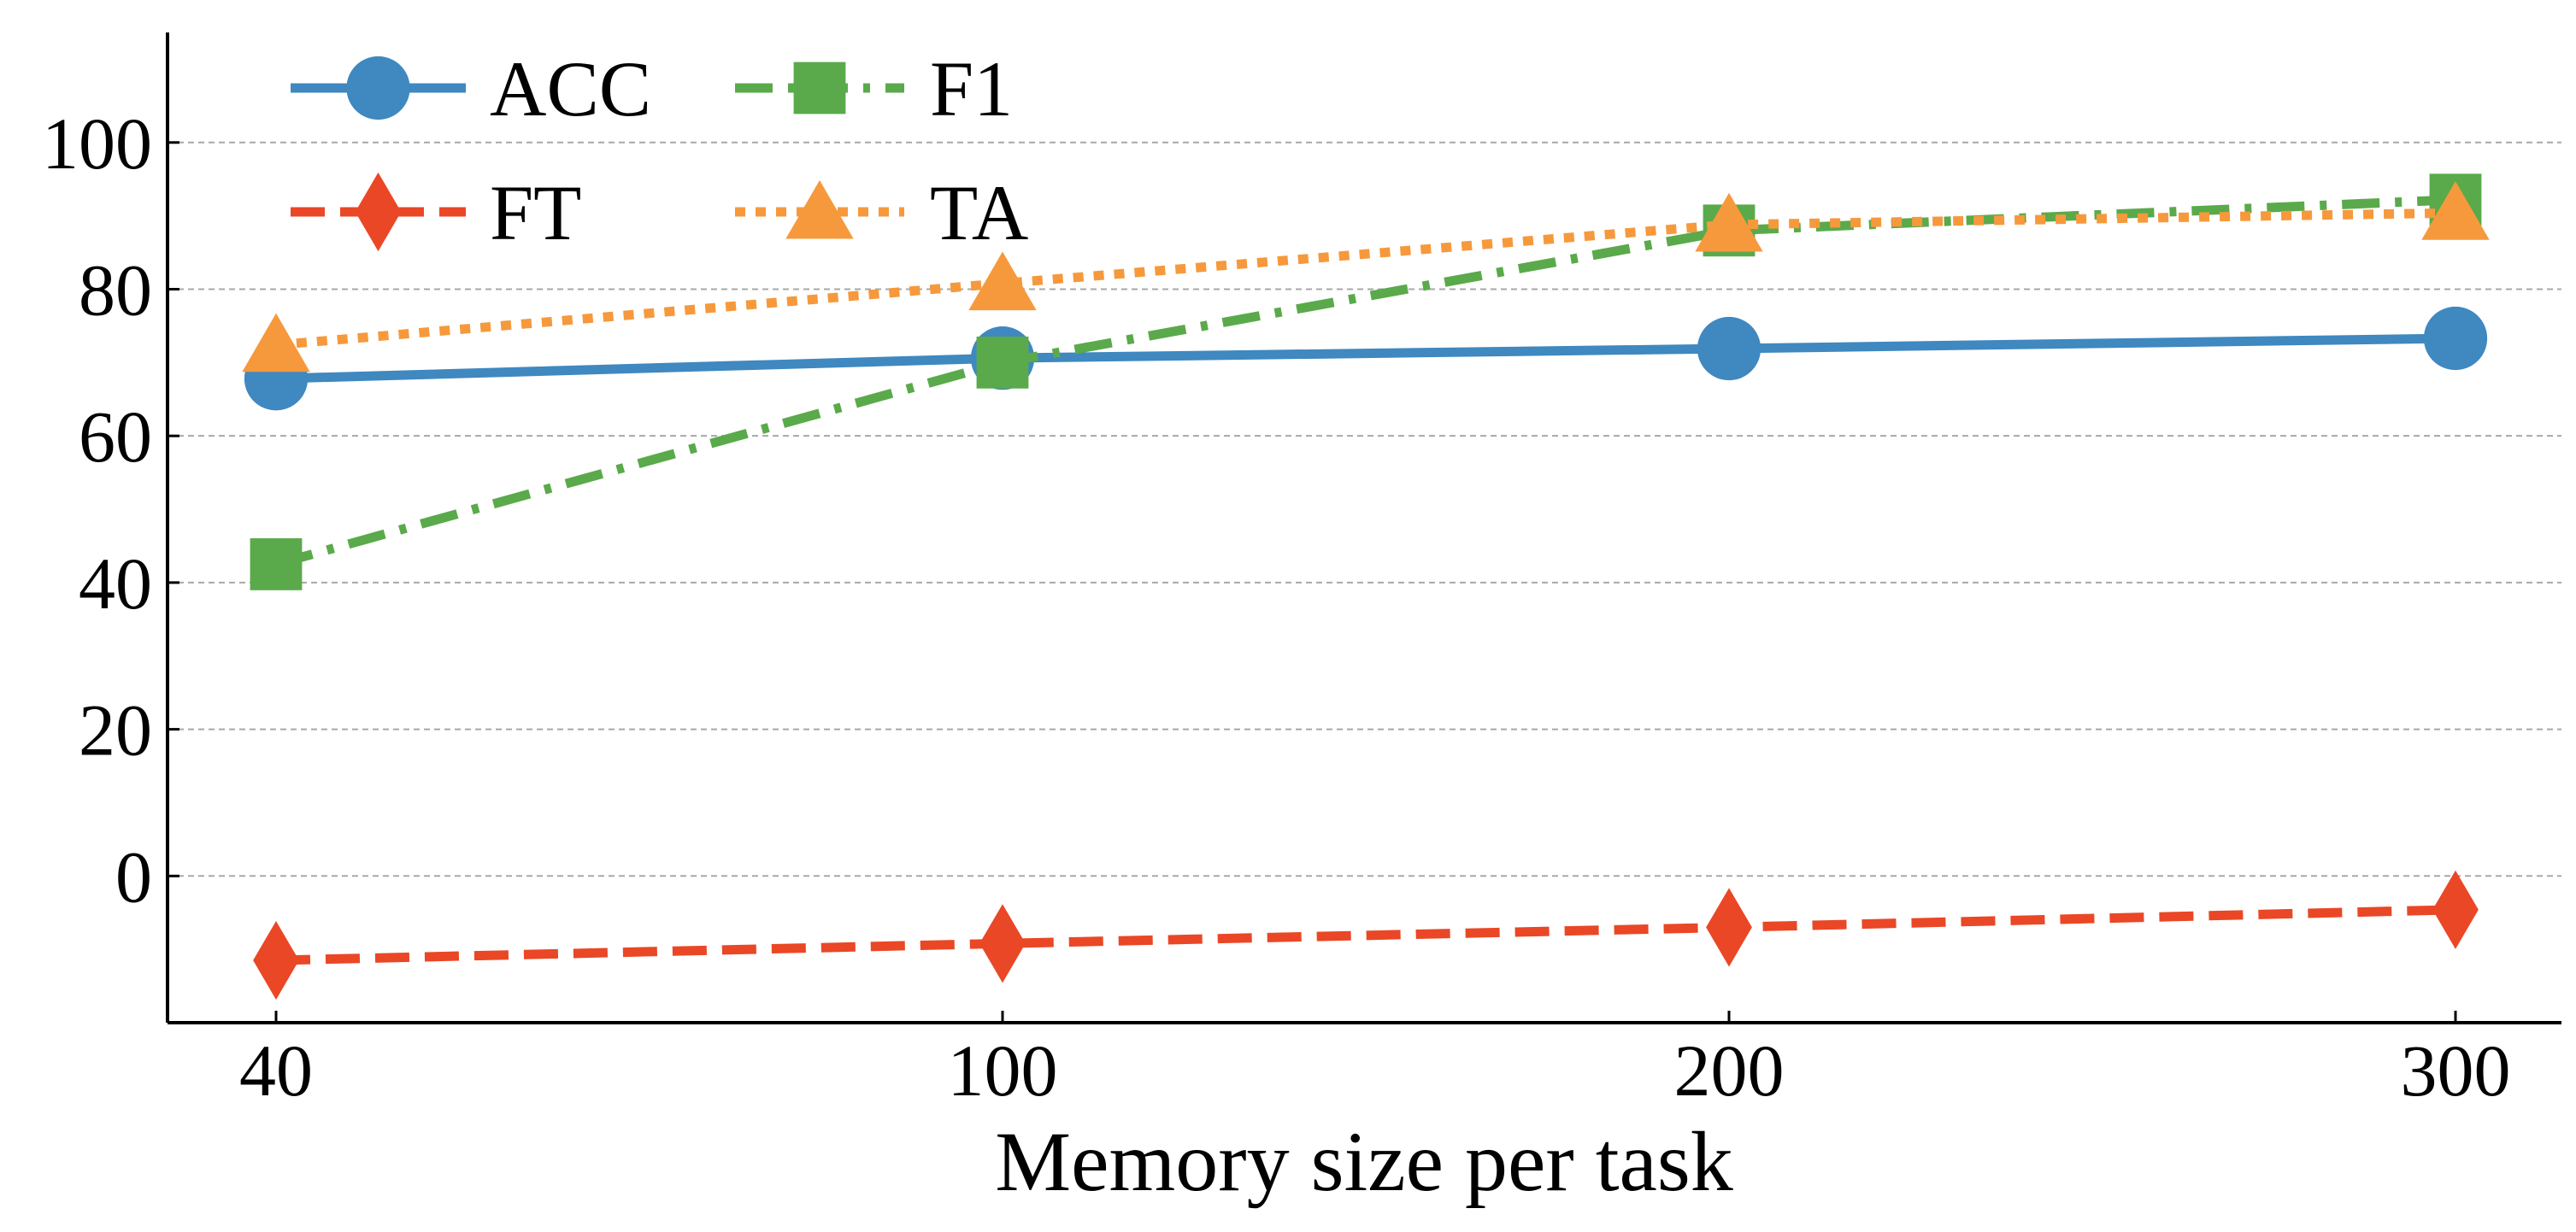  Describe the element at coordinates (659, 150) in the screenshot. I see `legend: ACC F1 FT TA` at that location.